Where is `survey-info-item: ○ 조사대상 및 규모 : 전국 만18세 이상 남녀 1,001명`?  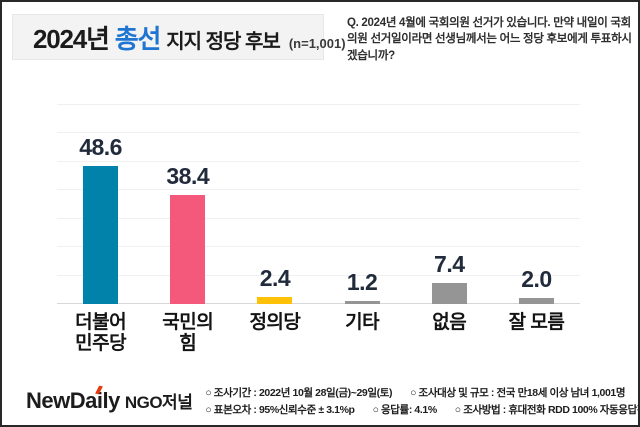
survey-info-item: ○ 조사대상 및 규모 : 전국 만18세 이상 남녀 1,001명 is located at coordinates (518, 393).